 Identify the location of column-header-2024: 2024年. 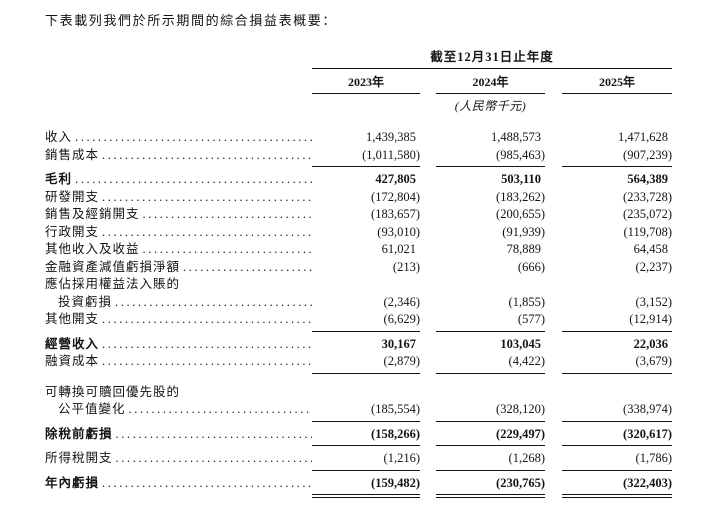
(490, 81).